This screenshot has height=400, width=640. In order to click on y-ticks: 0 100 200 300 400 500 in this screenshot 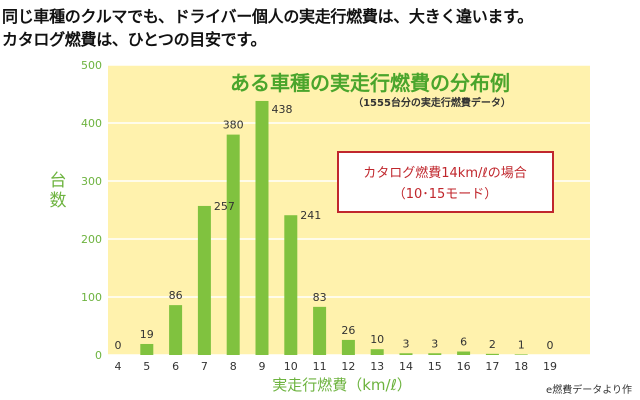, I will do `click(91, 210)`.